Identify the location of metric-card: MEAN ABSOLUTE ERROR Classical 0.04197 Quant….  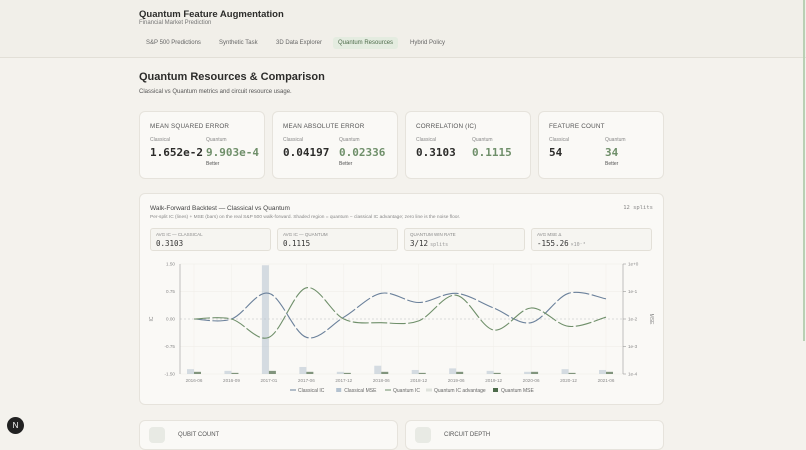
(335, 145).